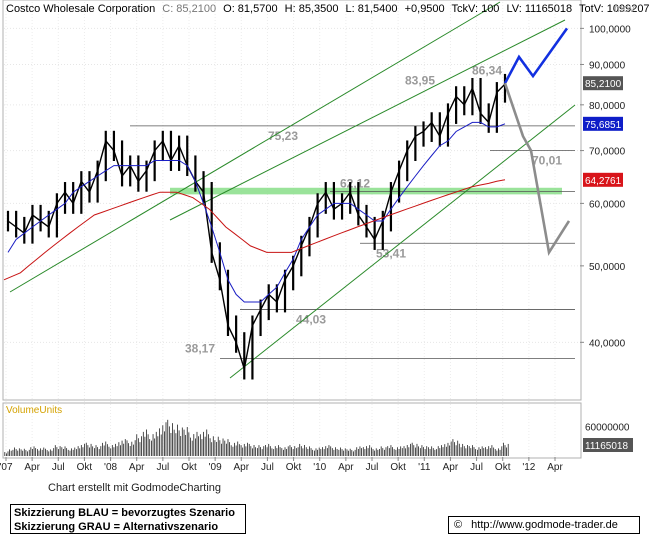 This screenshot has width=656, height=550. I want to click on support-zone, so click(366, 191).